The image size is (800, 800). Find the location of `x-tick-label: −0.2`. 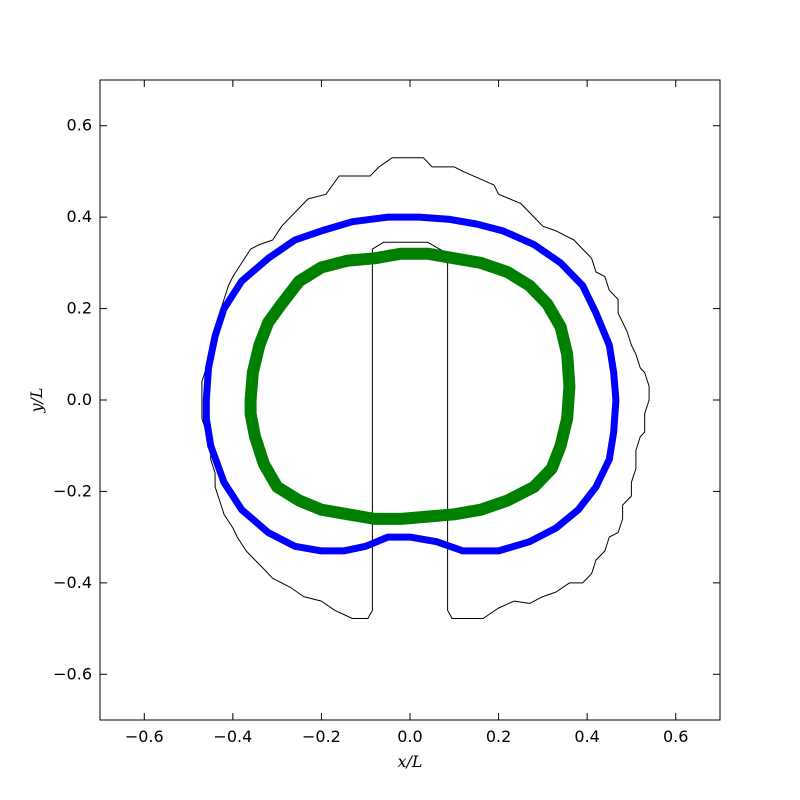

x-tick-label: −0.2 is located at coordinates (321, 736).